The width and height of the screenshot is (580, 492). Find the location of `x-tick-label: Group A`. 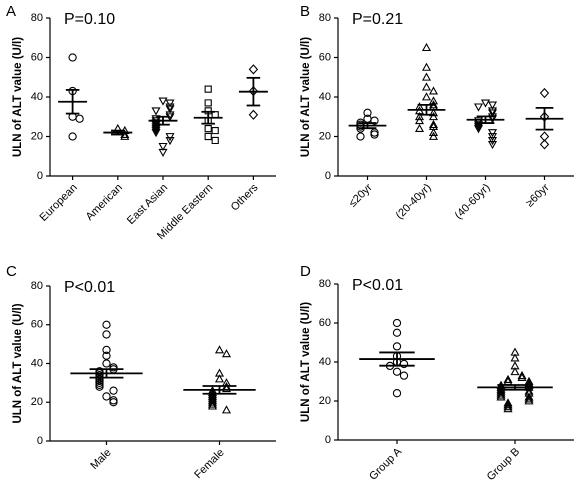

x-tick-label: Group A is located at coordinates (385, 463).